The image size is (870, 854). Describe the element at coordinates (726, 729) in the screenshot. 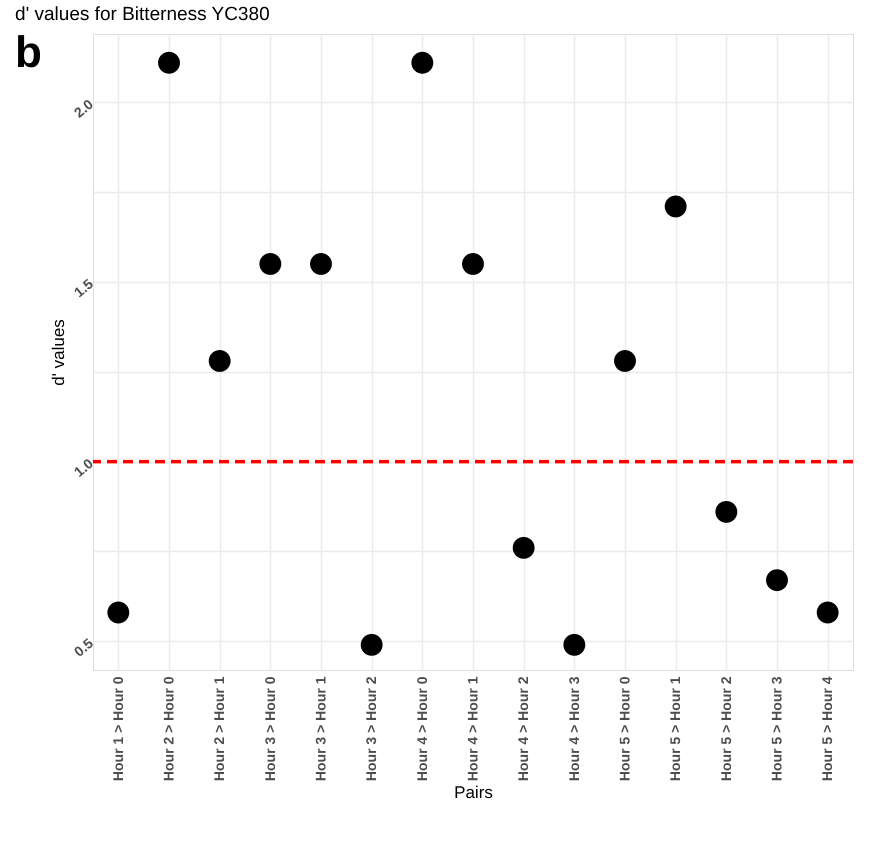

I see `x-tick-label: Hour 5 > Hour 2` at that location.